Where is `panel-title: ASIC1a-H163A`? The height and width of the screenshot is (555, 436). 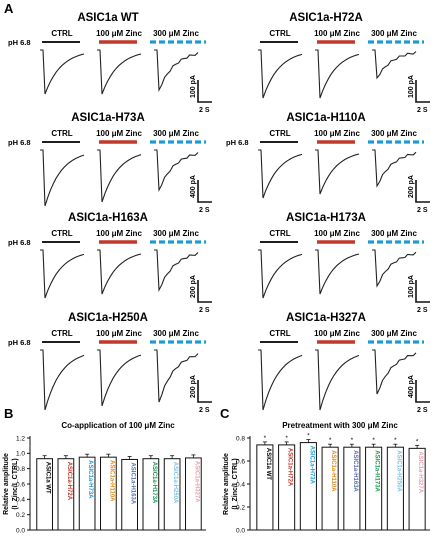
panel-title: ASIC1a-H163A is located at coordinates (108, 218).